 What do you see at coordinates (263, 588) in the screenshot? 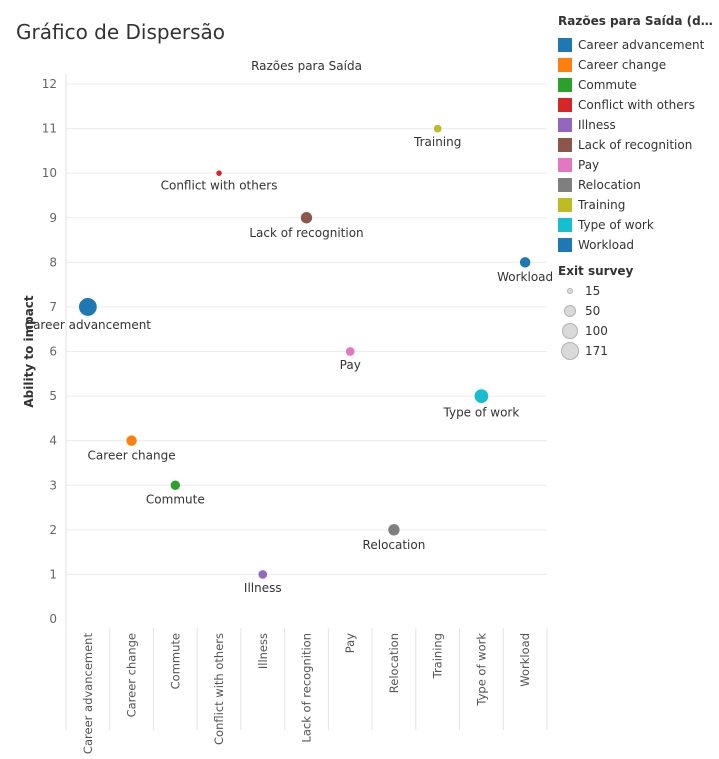
I see `data-label: Illness` at bounding box center [263, 588].